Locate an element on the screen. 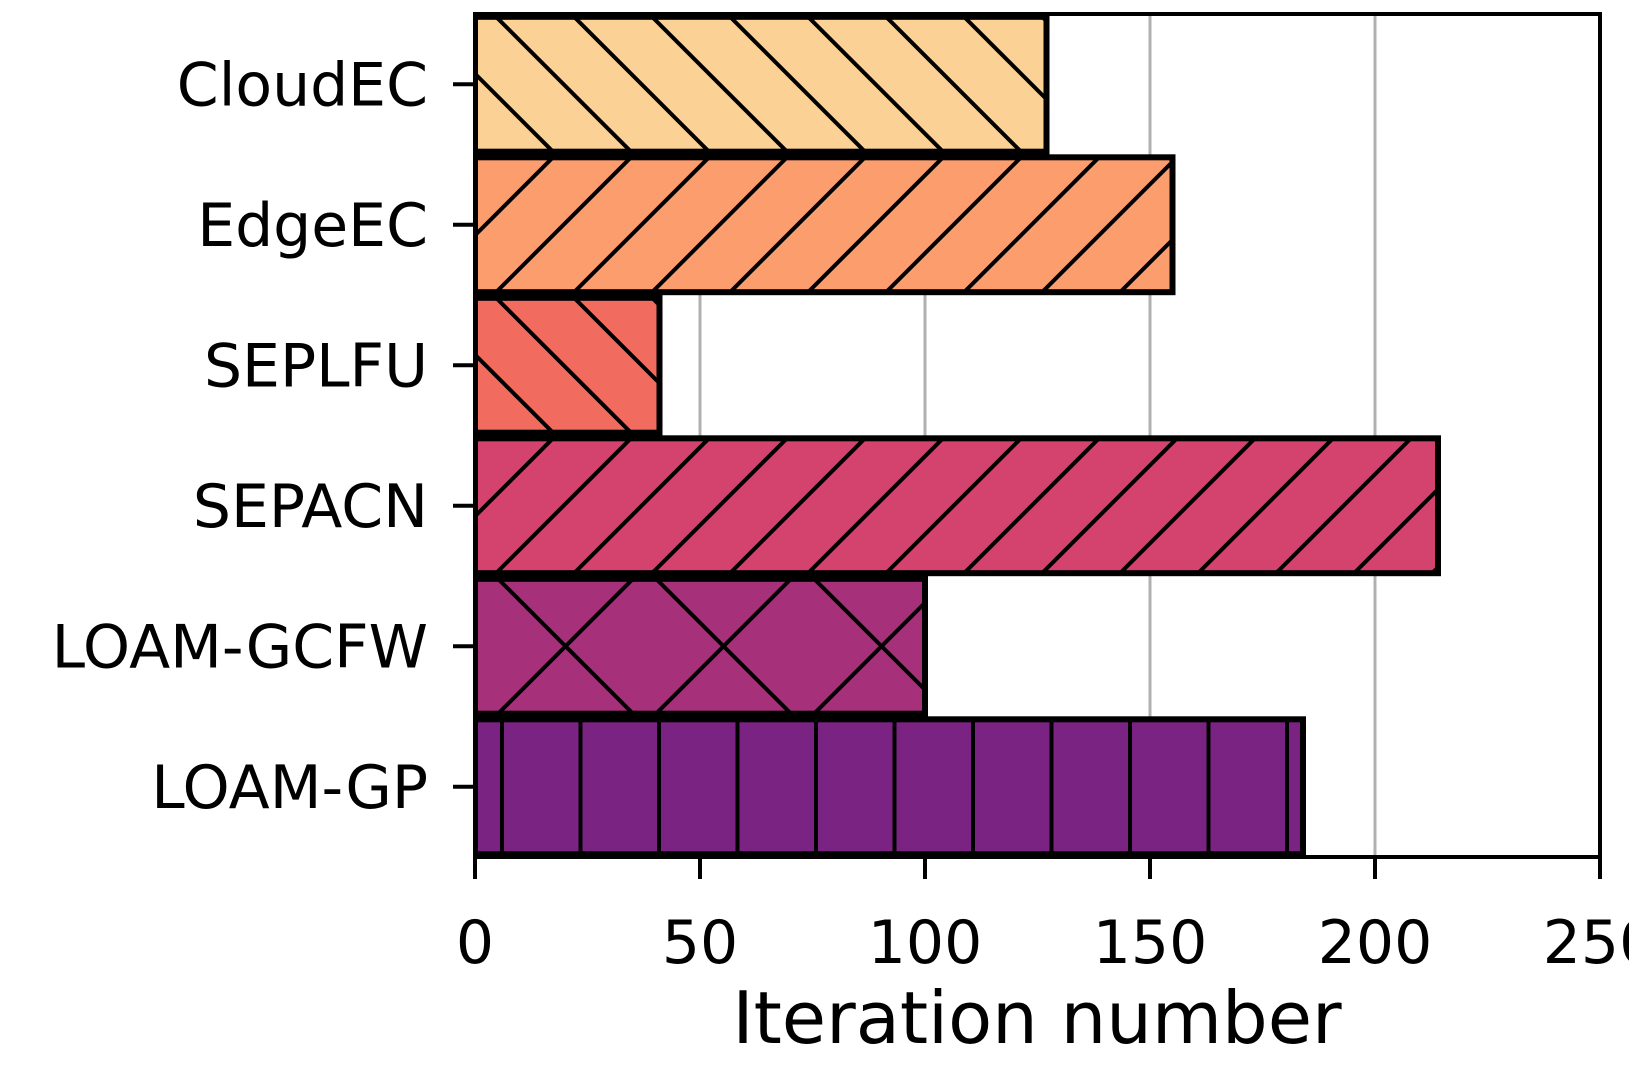  bar-cloudec is located at coordinates (762, 84).